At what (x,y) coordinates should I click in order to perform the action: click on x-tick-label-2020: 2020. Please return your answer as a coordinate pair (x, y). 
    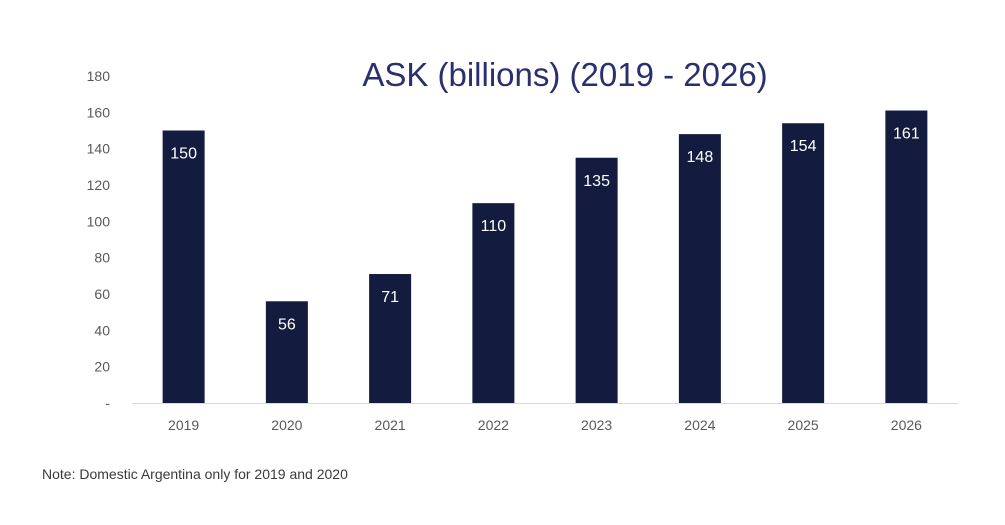
    Looking at the image, I should click on (286, 425).